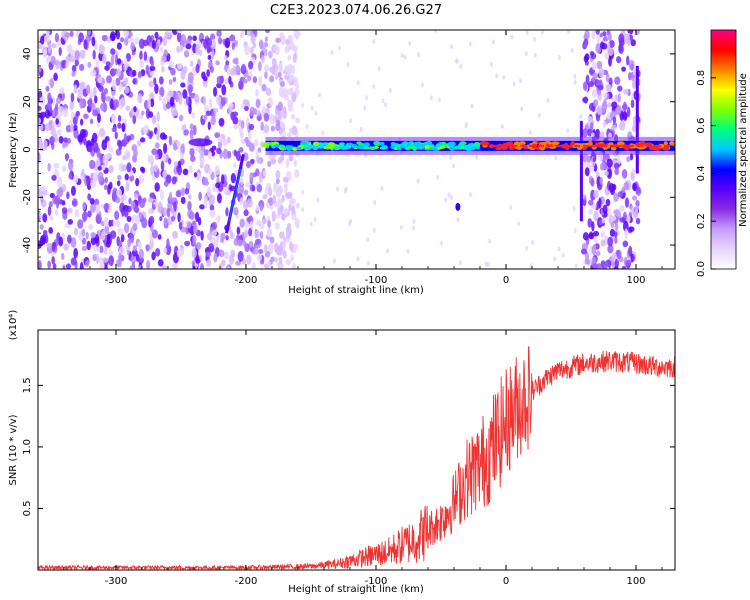  I want to click on snr-scale-label: (x10⁴), so click(13, 325).